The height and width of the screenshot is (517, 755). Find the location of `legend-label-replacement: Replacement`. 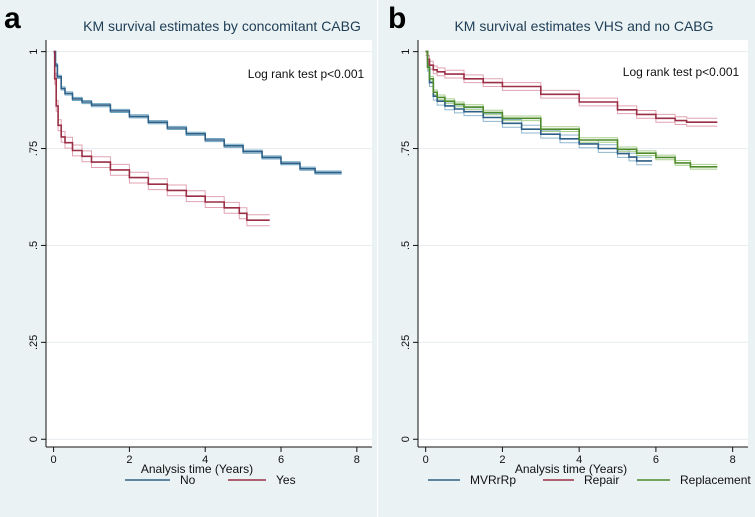

legend-label-replacement: Replacement is located at coordinates (715, 480).